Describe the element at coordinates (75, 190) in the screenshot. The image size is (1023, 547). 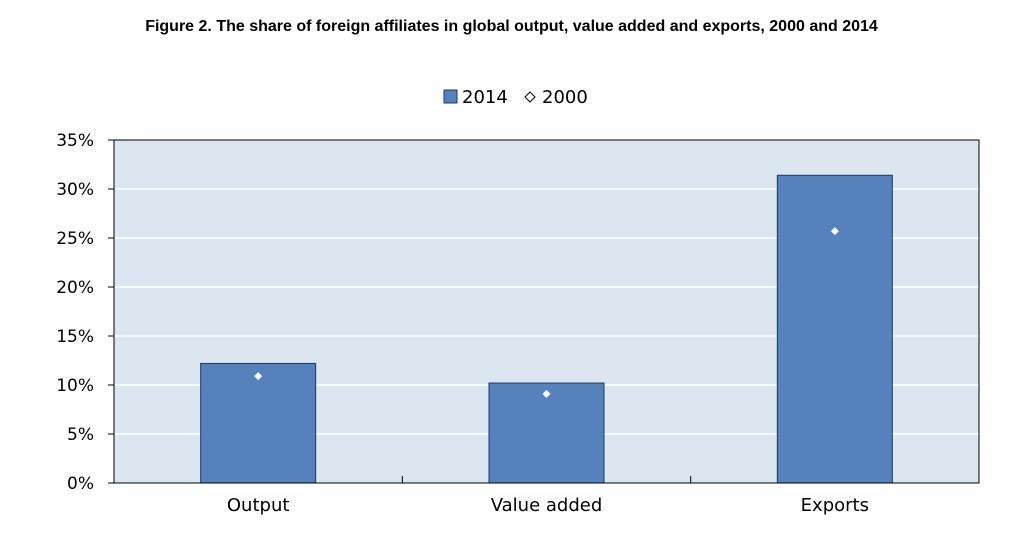
I see `y-tick-label: 30%` at that location.